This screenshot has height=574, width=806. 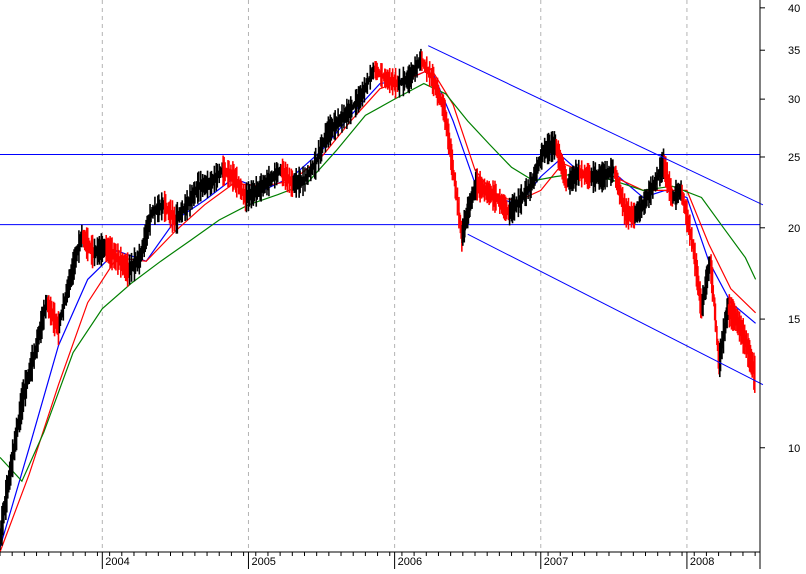 What do you see at coordinates (378, 560) in the screenshot?
I see `x-axis-ticks: 2004 2005 2006 2007 2008` at bounding box center [378, 560].